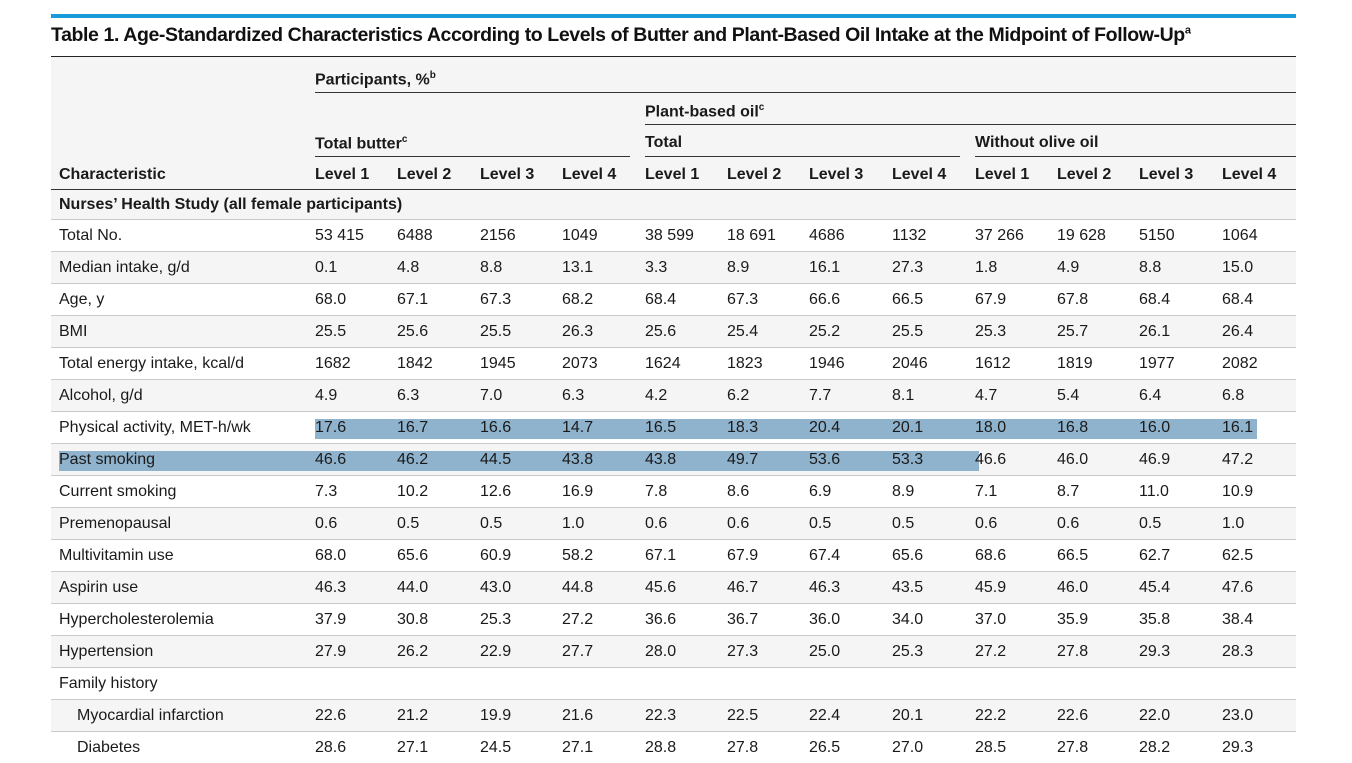 The image size is (1352, 763). I want to click on table-cell: 22.2, so click(991, 715).